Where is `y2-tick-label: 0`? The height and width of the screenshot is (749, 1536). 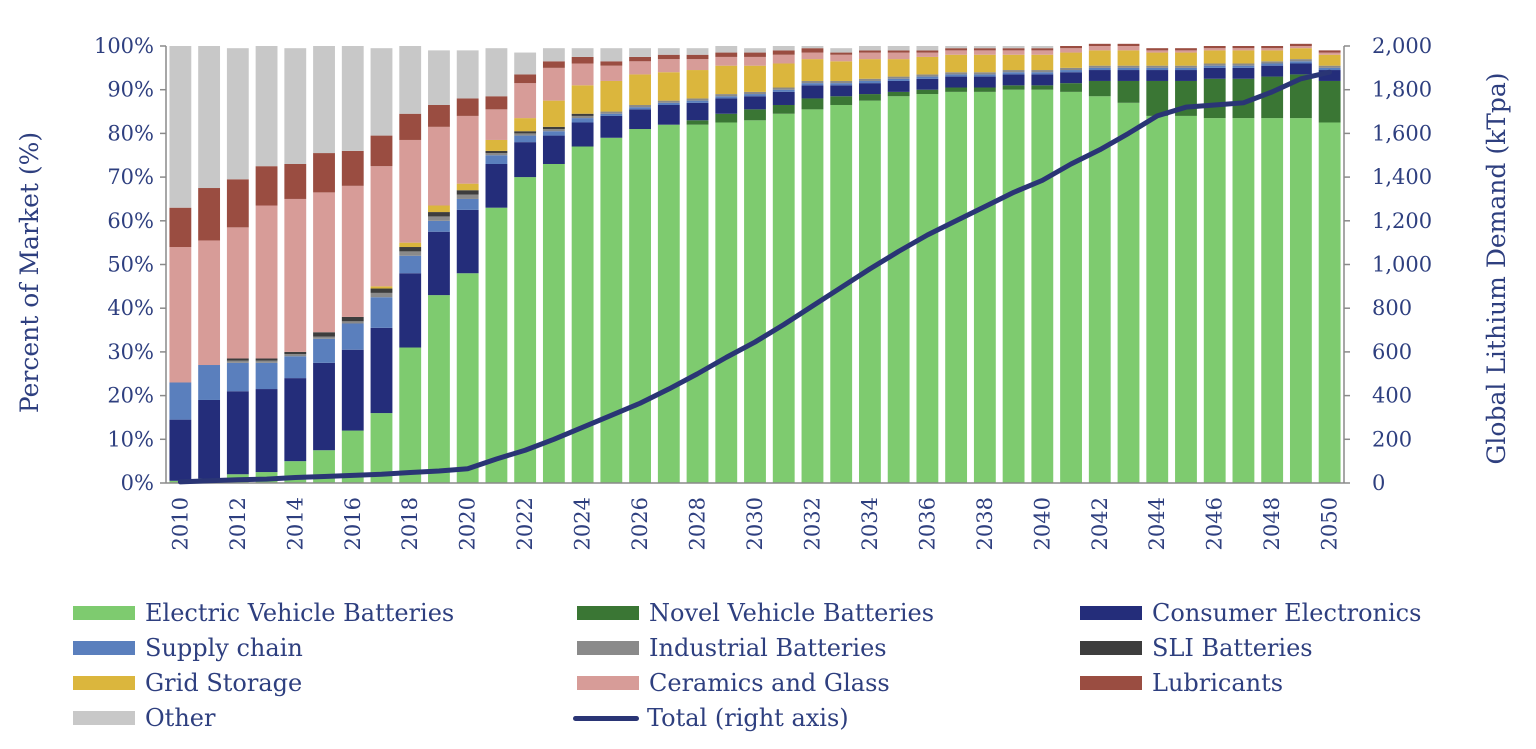 y2-tick-label: 0 is located at coordinates (1378, 483).